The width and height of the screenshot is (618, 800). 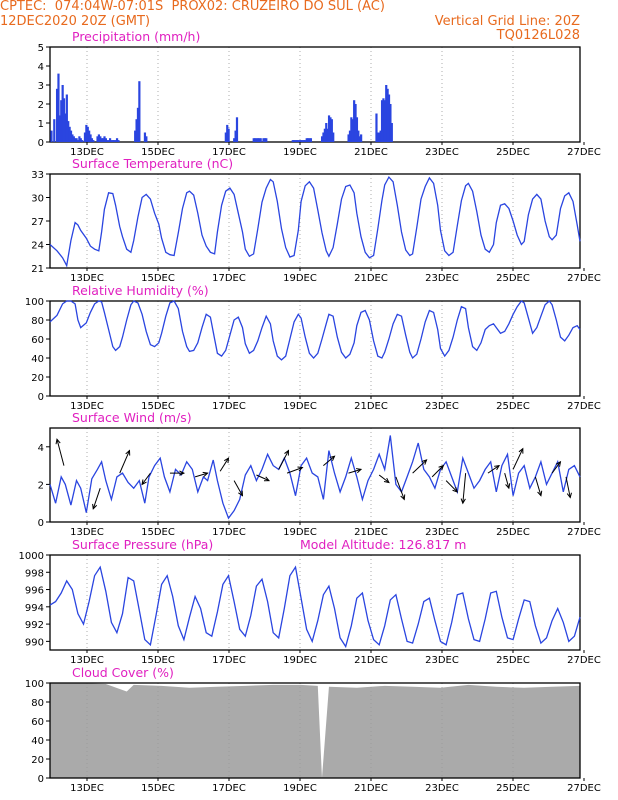 What do you see at coordinates (31, 556) in the screenshot?
I see `y-tick-label: 1000` at bounding box center [31, 556].